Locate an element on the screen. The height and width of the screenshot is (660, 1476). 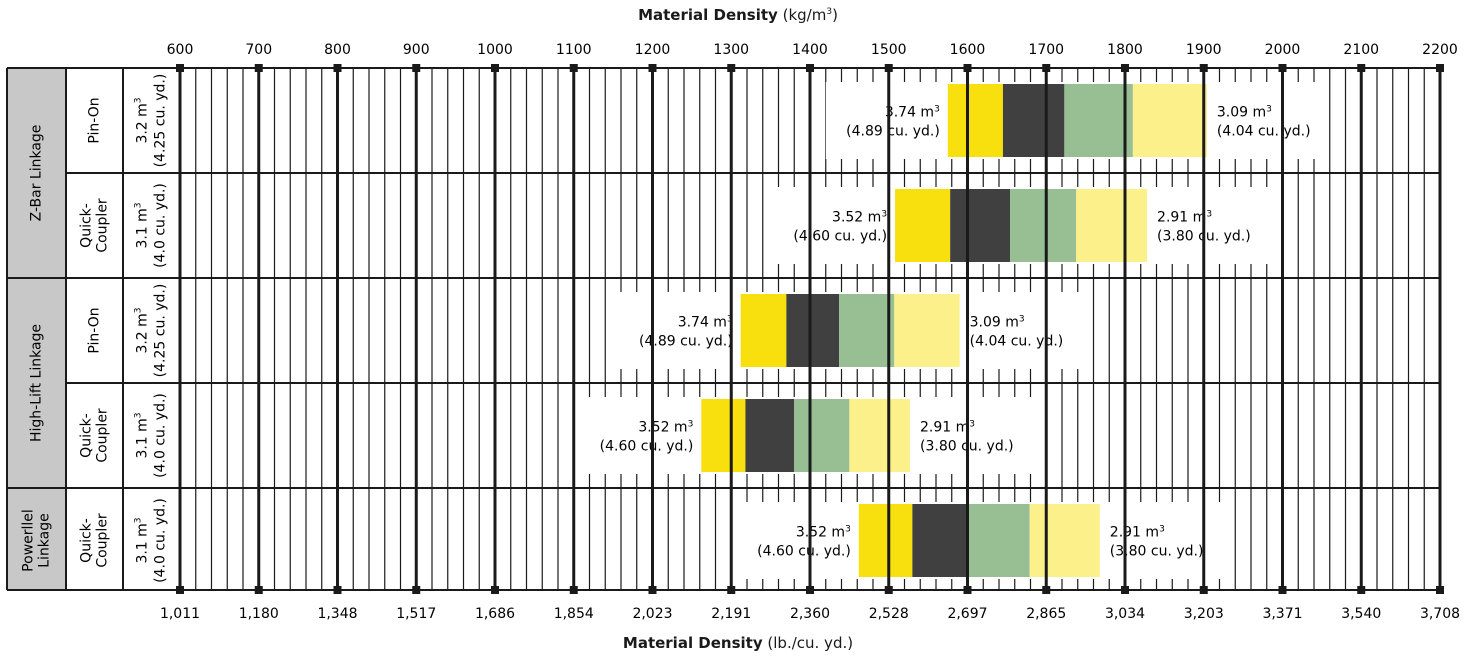
top-tick-label: 1600 is located at coordinates (968, 50).